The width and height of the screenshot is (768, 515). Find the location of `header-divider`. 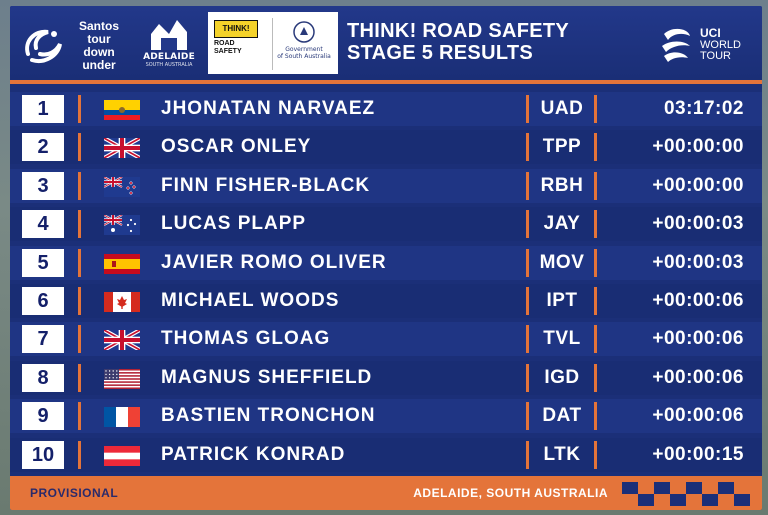

header-divider is located at coordinates (386, 82).